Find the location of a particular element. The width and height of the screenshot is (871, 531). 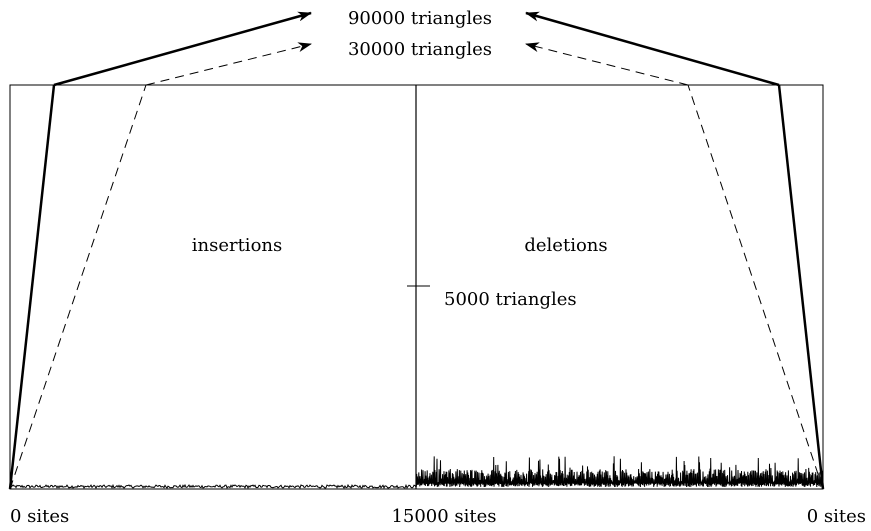

arrow-right-dashed is located at coordinates (607, 64).